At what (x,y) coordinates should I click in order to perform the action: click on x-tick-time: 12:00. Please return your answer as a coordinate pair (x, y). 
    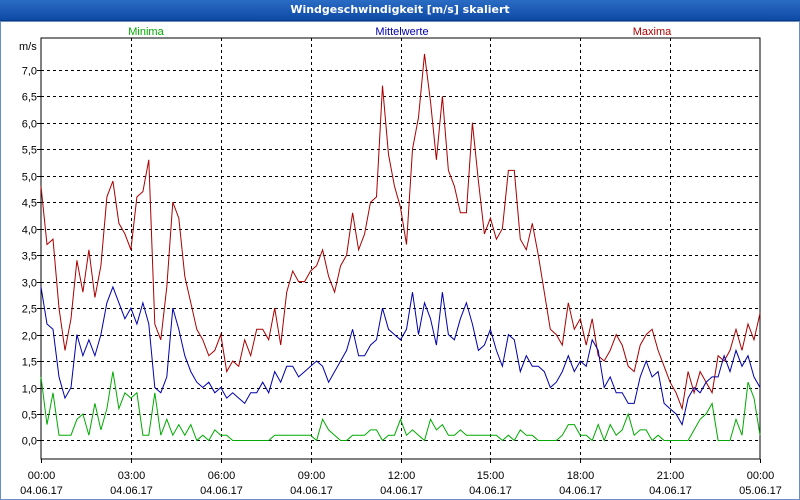
    Looking at the image, I should click on (402, 476).